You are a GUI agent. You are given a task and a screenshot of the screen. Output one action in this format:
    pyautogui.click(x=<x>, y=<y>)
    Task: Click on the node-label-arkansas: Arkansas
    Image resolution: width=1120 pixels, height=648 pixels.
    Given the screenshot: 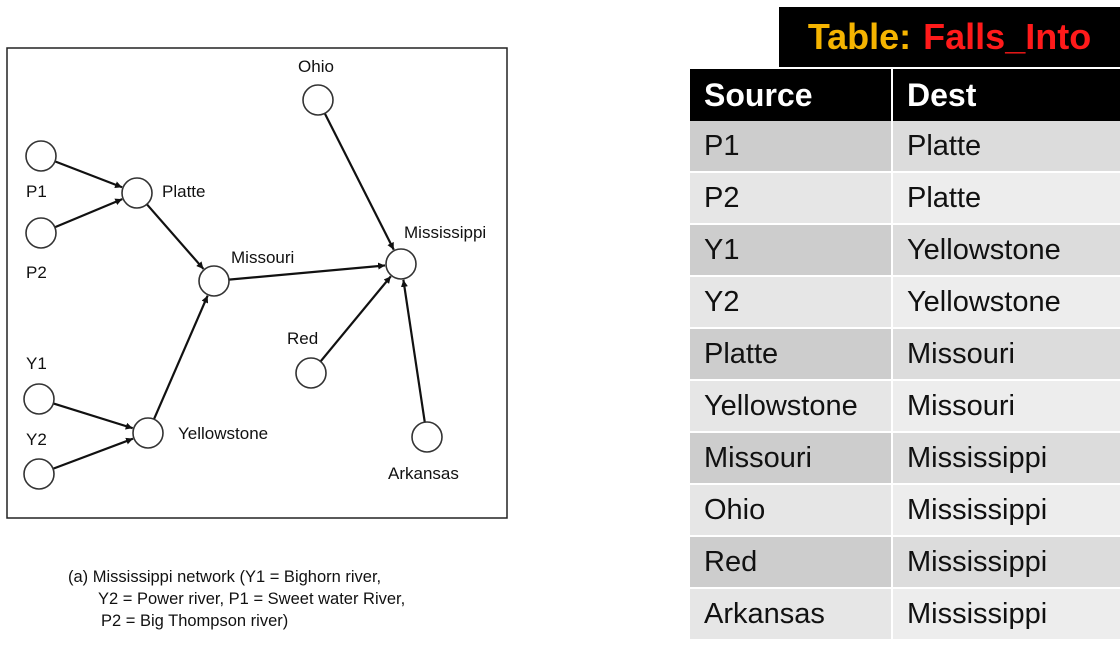 What is the action you would take?
    pyautogui.click(x=423, y=473)
    